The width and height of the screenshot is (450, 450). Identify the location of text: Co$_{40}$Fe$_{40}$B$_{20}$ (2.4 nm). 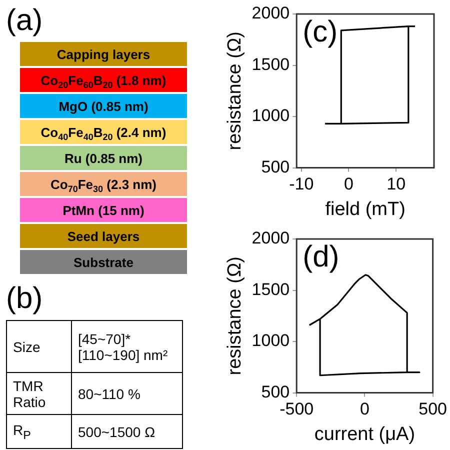
(103, 133).